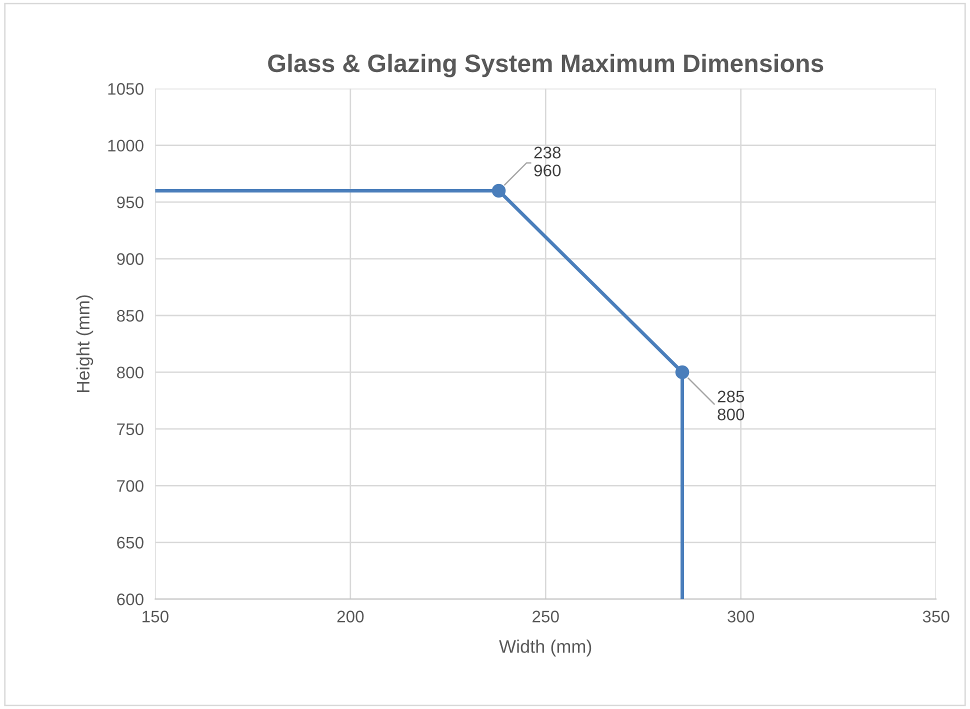 This screenshot has width=970, height=709. I want to click on y-tick-label: 700, so click(130, 486).